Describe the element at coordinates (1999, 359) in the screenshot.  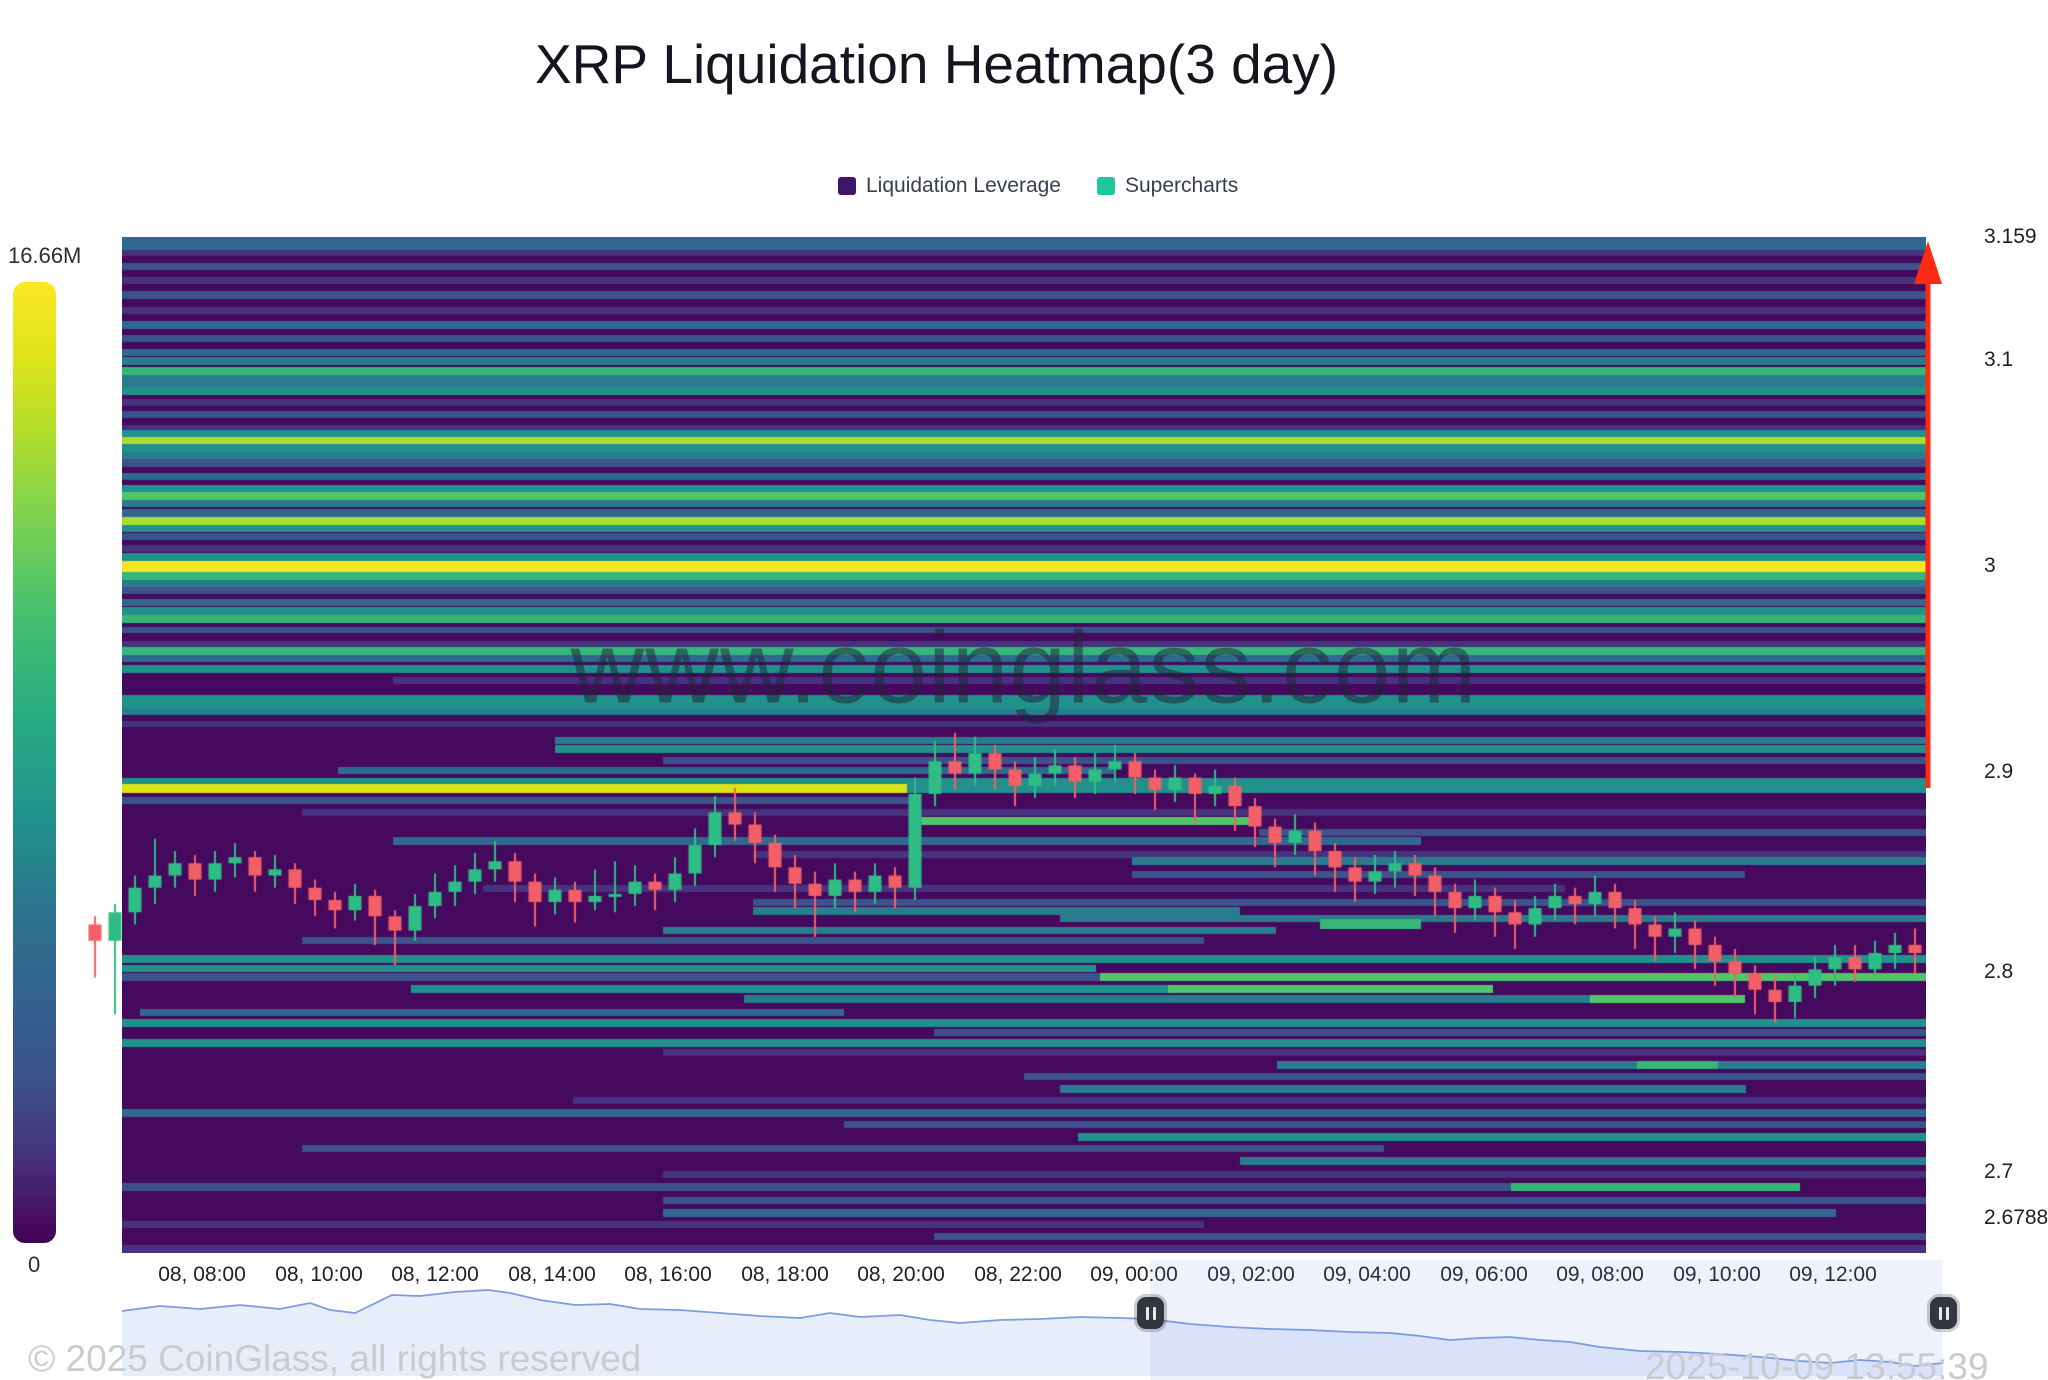
I see `price-tick-label: 3.1` at that location.